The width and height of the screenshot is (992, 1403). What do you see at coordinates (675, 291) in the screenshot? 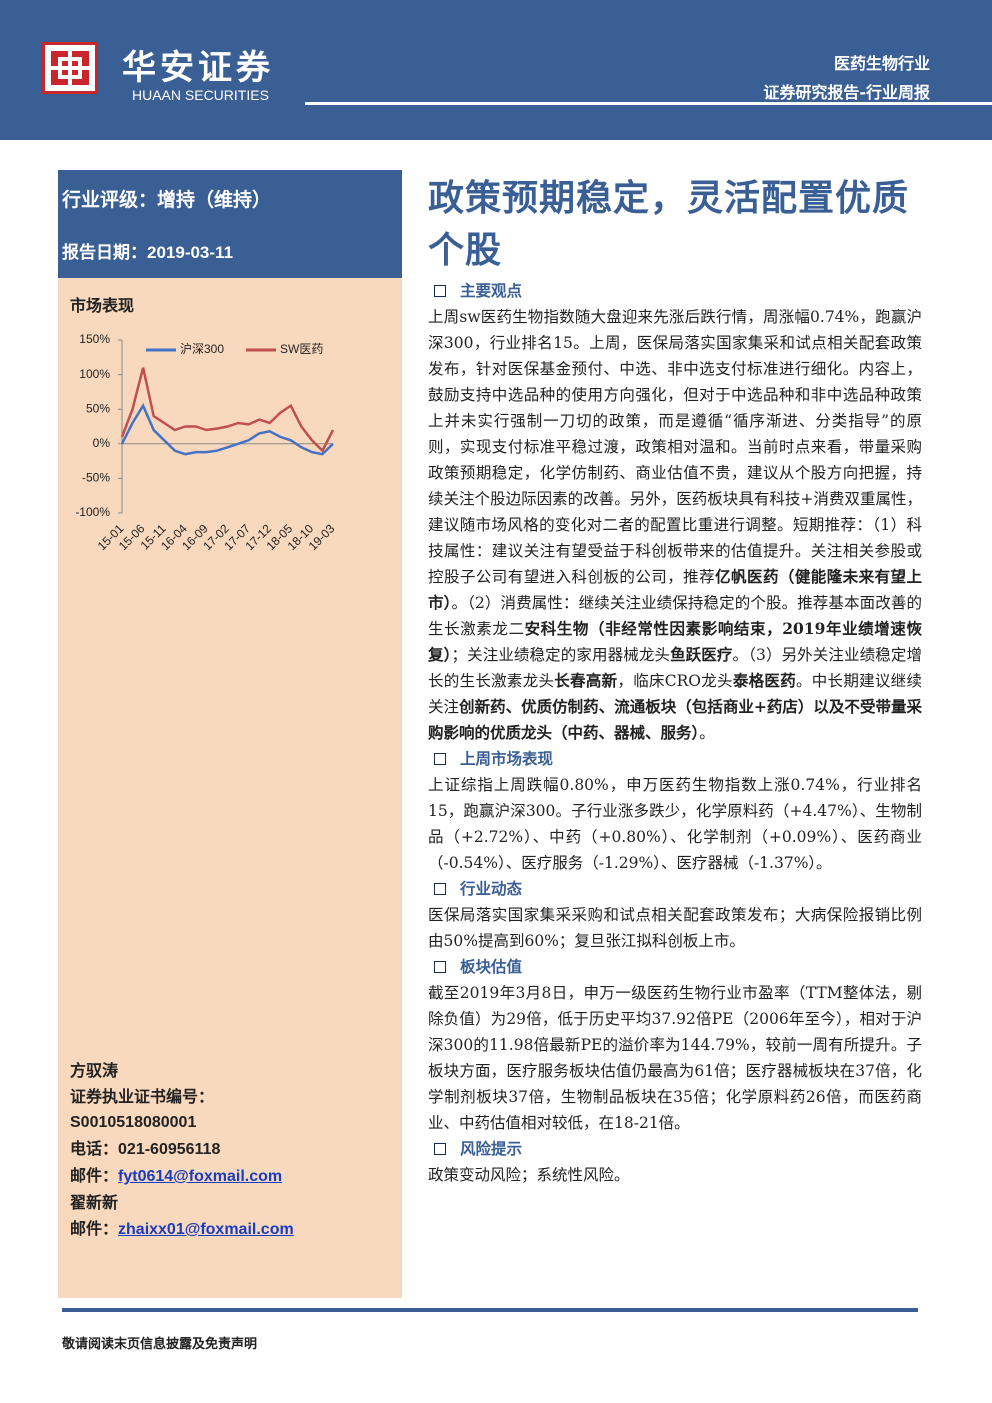
I see `section-heading: 主要观点` at bounding box center [675, 291].